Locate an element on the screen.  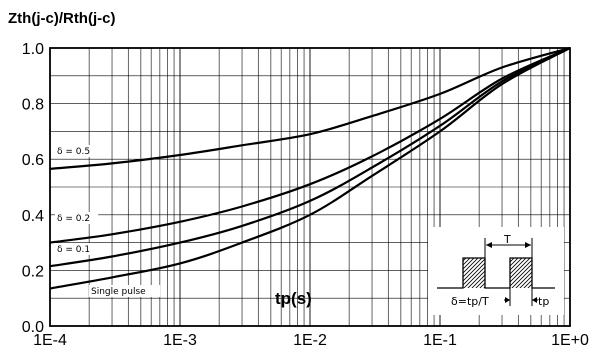
y-tick-label: 0.0 is located at coordinates (33, 327).